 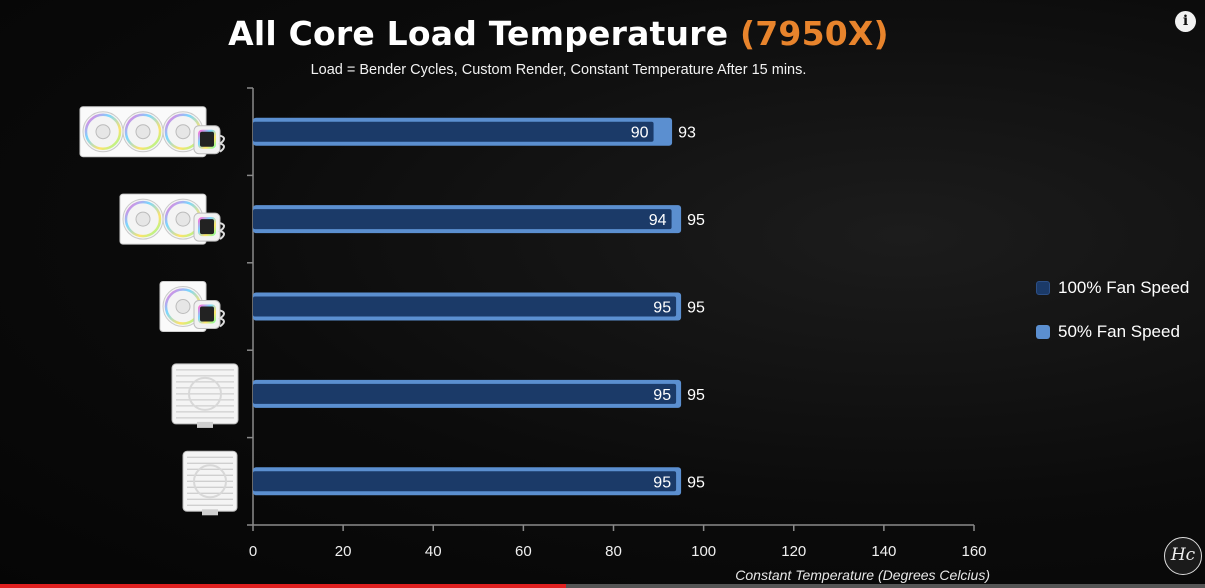 I want to click on x-tick-label: 120, so click(x=793, y=551).